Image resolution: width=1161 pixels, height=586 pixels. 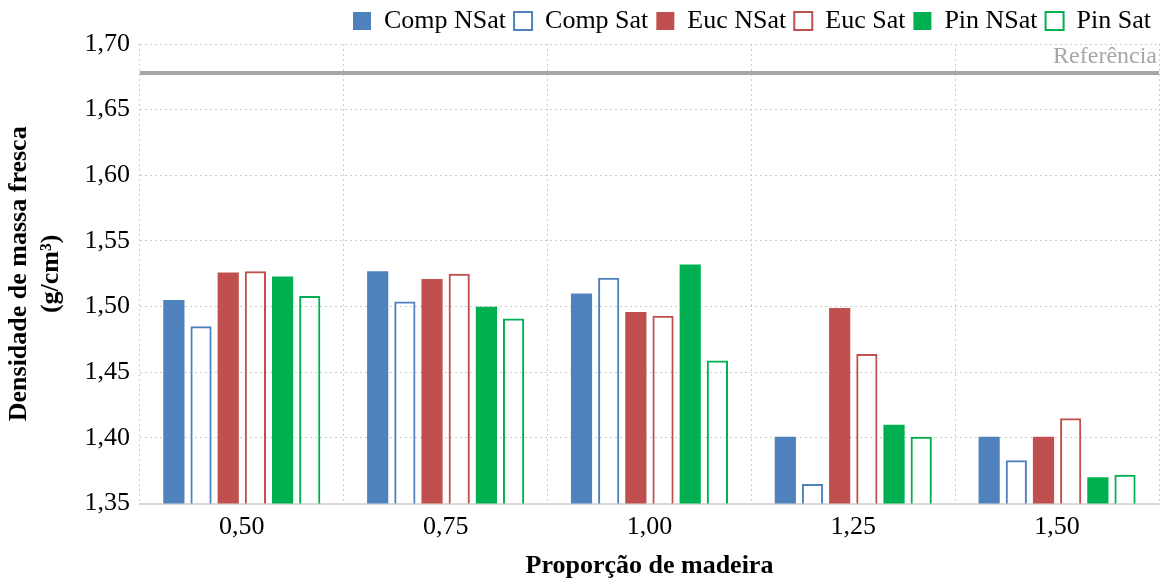 I want to click on y-tick-label: 1,40, so click(x=107, y=436).